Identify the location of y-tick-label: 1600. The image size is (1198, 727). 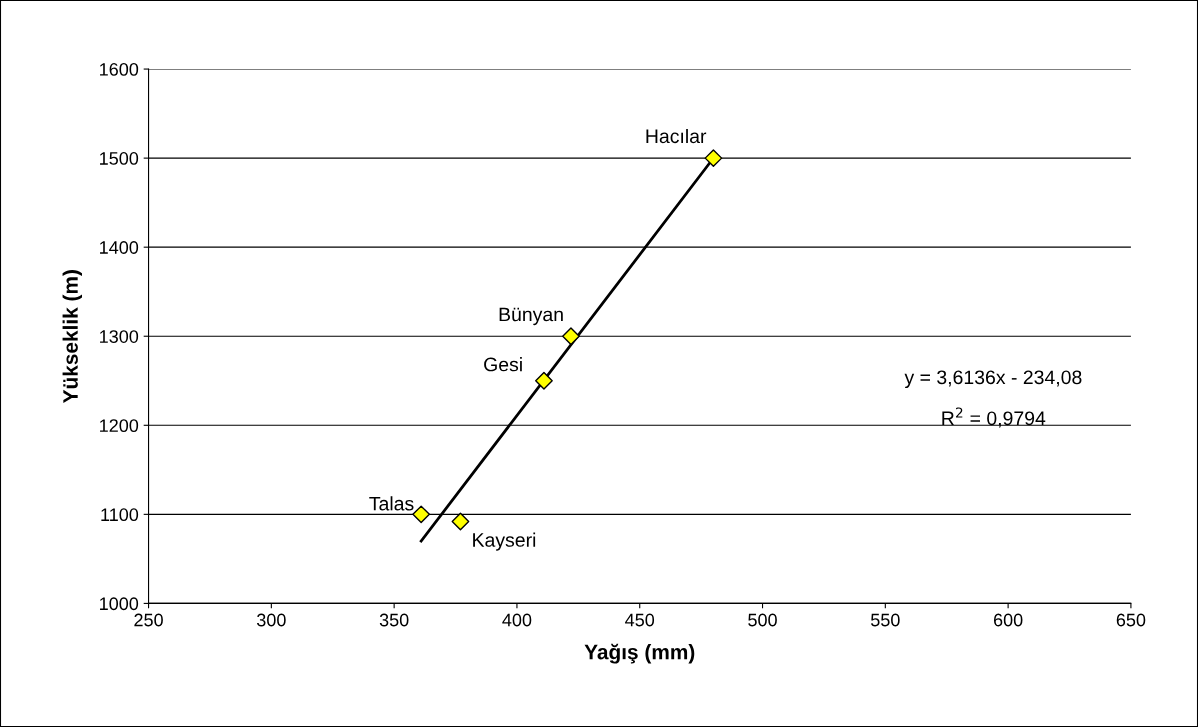
(119, 69).